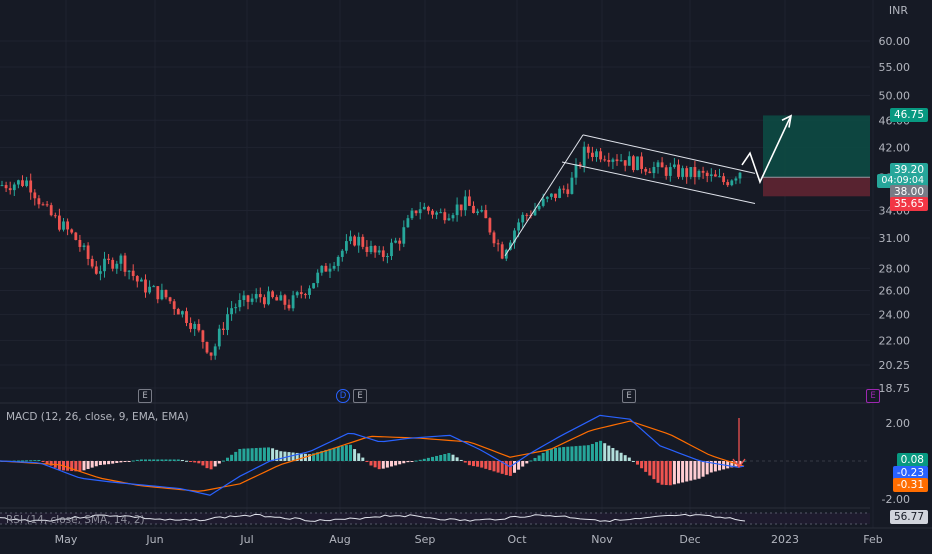 Image resolution: width=932 pixels, height=554 pixels. Describe the element at coordinates (908, 115) in the screenshot. I see `target-price-tag: 46.75` at that location.